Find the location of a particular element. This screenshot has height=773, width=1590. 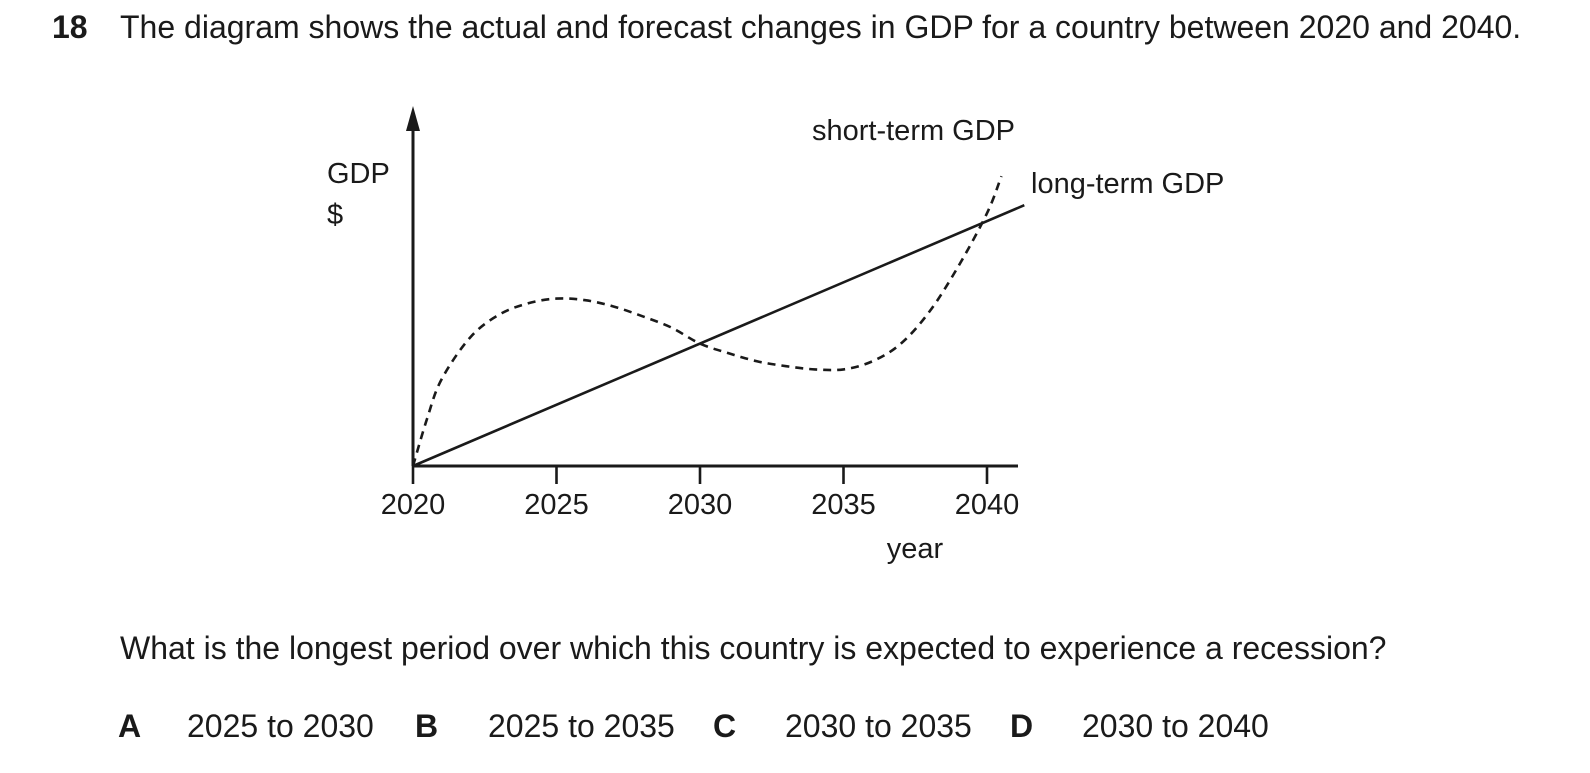

question-number: 18 is located at coordinates (70, 27).